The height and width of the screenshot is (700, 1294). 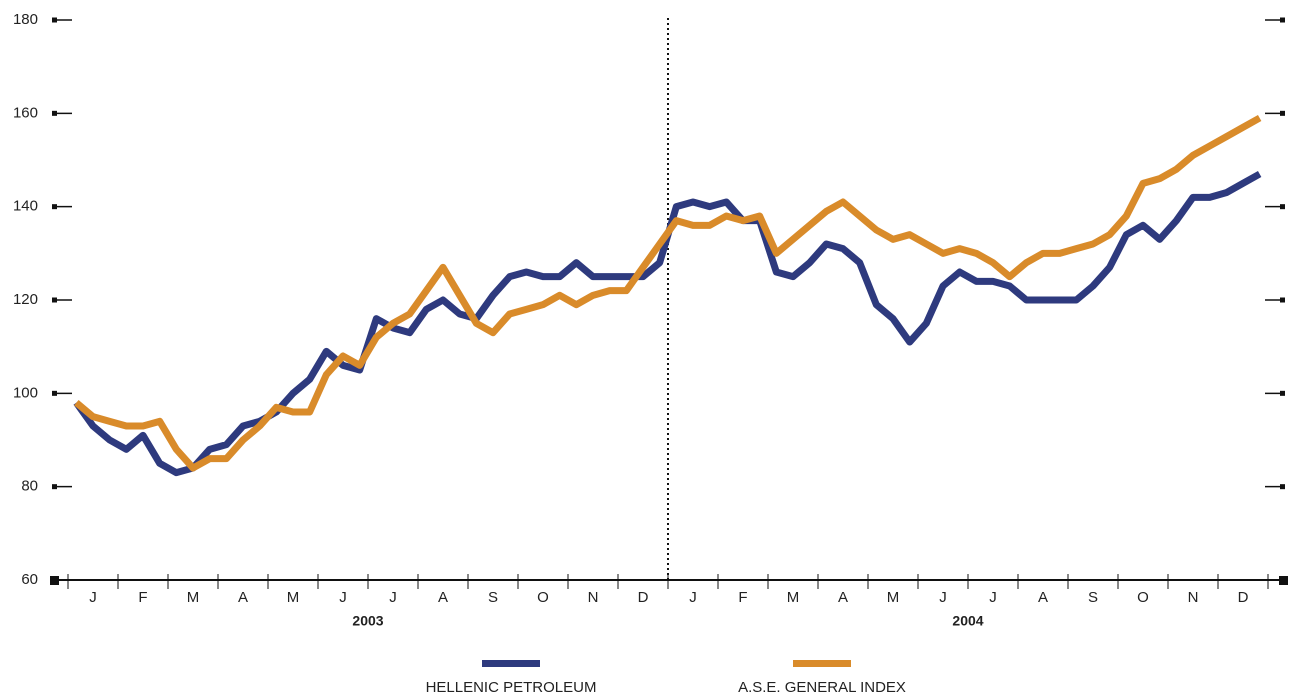 What do you see at coordinates (25, 112) in the screenshot?
I see `y-tick-label: 160` at bounding box center [25, 112].